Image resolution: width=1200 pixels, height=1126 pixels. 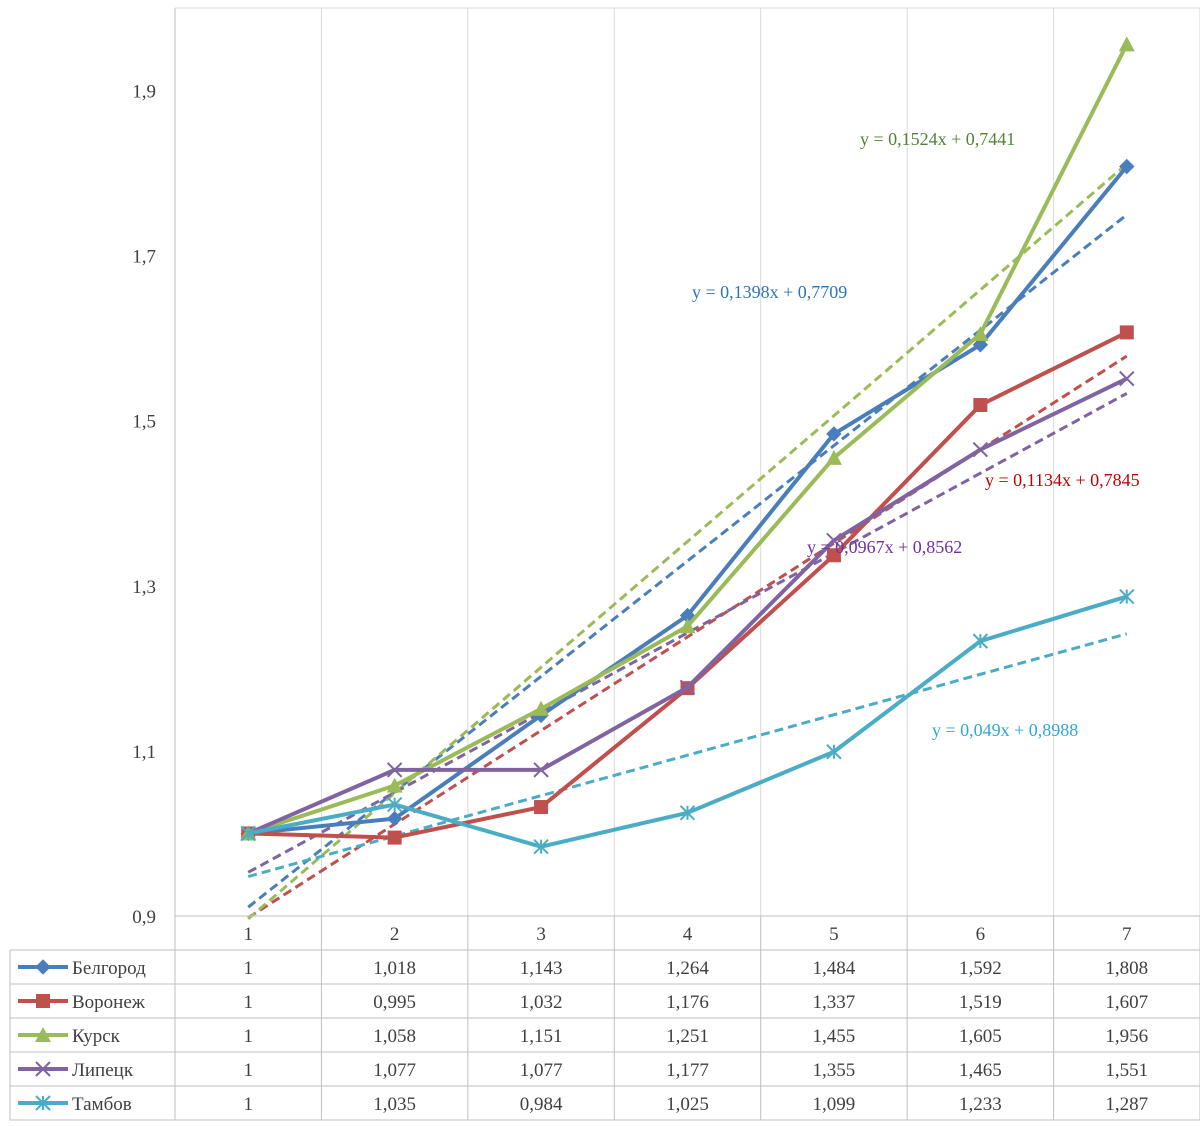 What do you see at coordinates (43, 1001) in the screenshot?
I see `legend-key-marker-Воронеж` at bounding box center [43, 1001].